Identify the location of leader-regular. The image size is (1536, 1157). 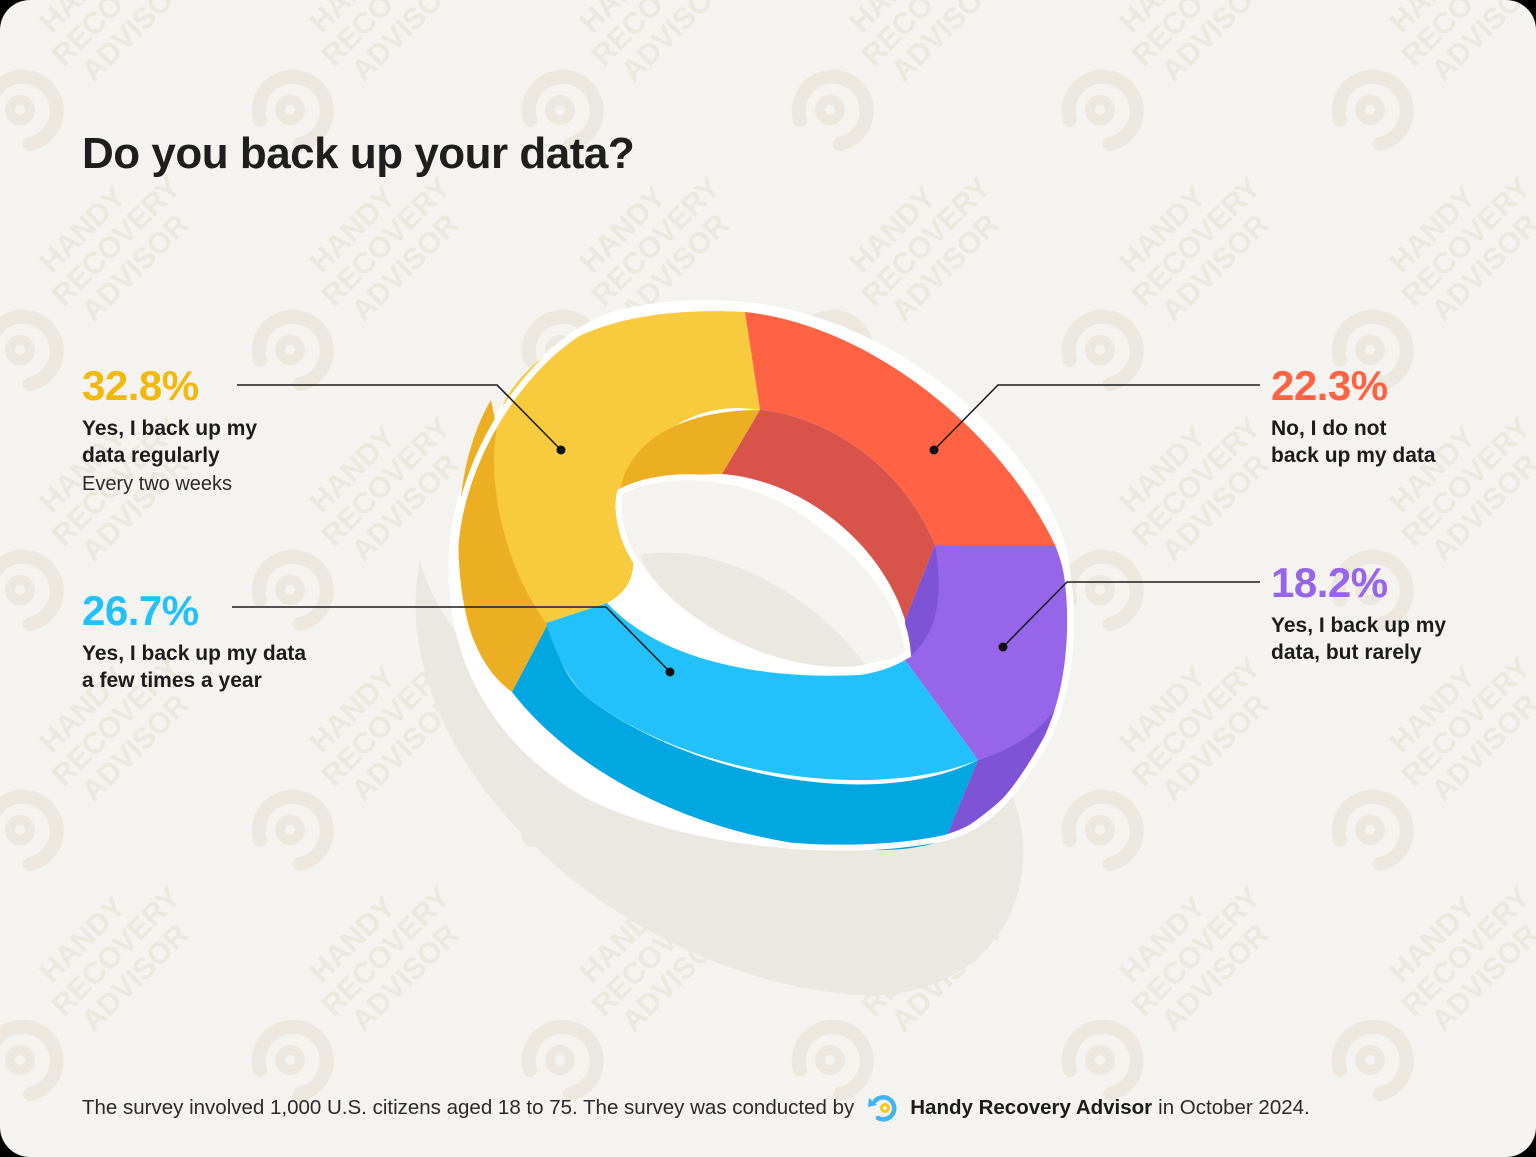
(399, 417).